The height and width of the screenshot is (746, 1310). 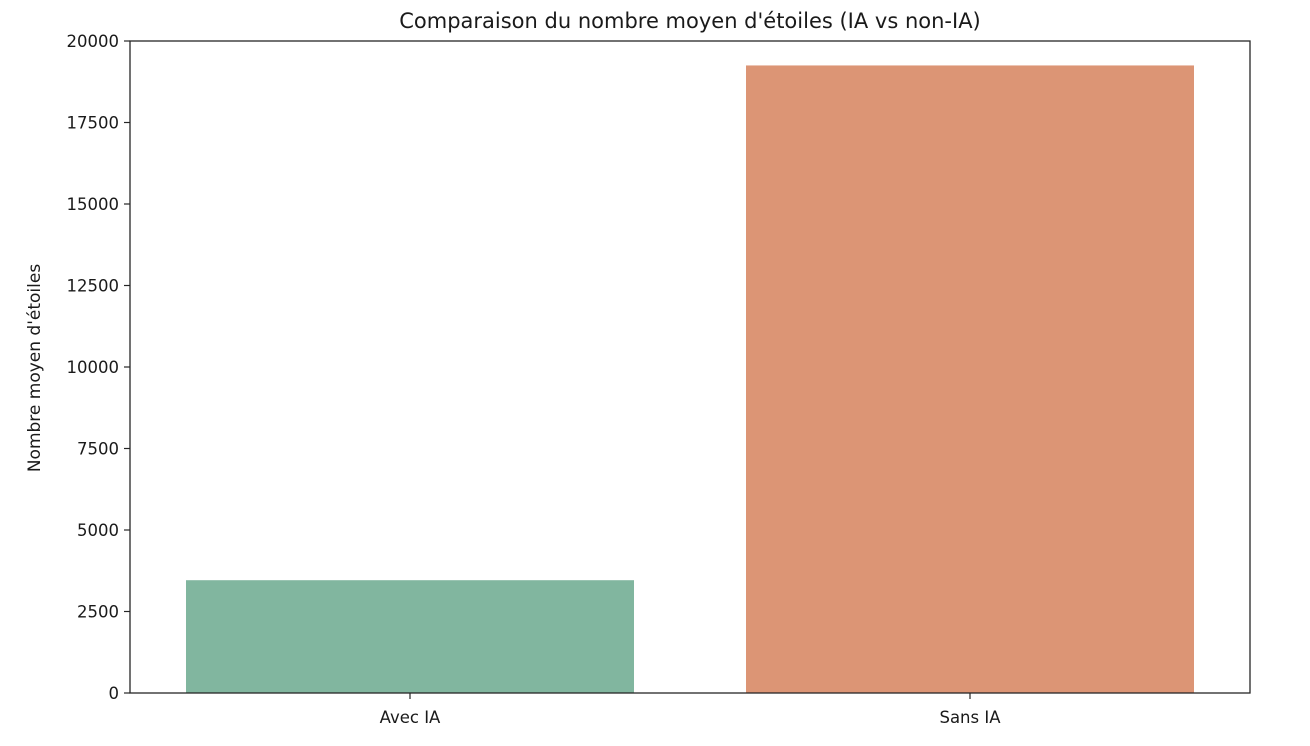 What do you see at coordinates (970, 717) in the screenshot?
I see `x-tick-label: Sans IA` at bounding box center [970, 717].